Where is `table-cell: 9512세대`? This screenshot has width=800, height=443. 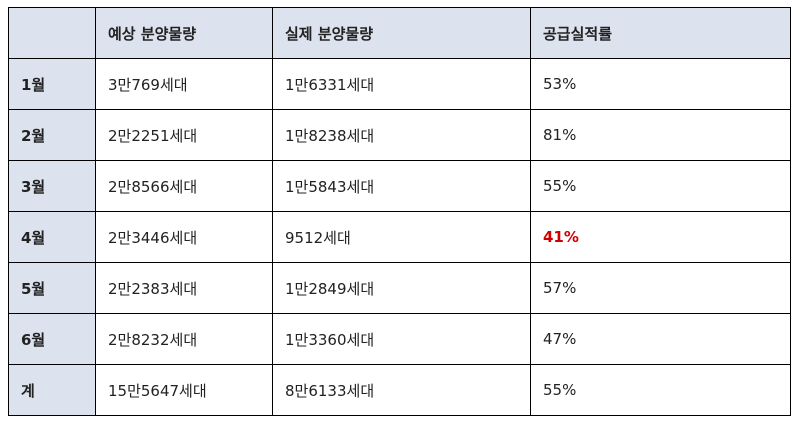
table-cell: 9512세대 is located at coordinates (401, 237).